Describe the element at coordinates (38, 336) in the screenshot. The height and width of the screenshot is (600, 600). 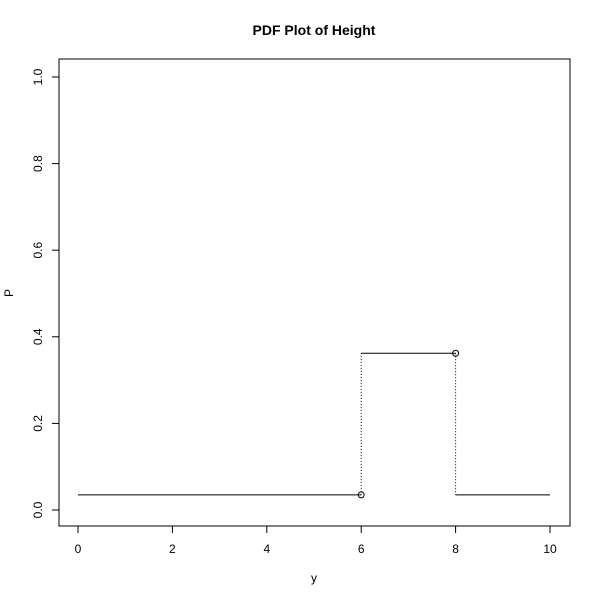
I see `y-tick-label: 0.4` at that location.